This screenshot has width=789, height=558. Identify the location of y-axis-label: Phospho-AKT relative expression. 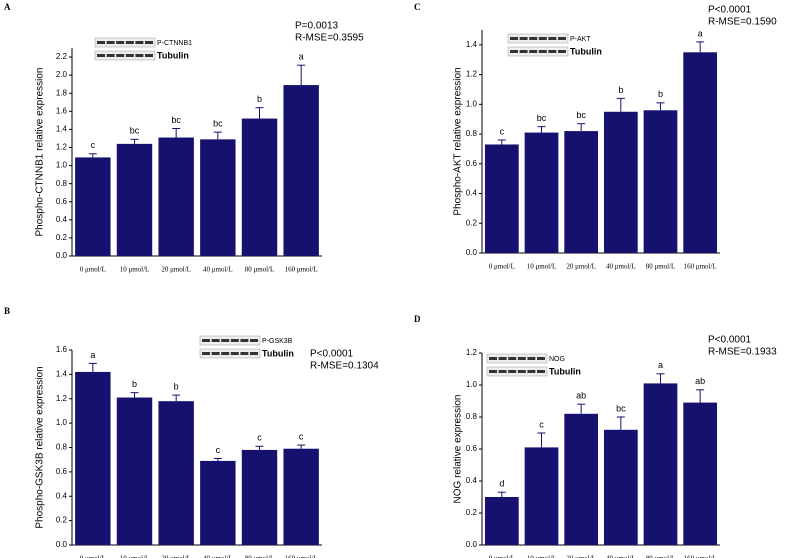
(458, 141).